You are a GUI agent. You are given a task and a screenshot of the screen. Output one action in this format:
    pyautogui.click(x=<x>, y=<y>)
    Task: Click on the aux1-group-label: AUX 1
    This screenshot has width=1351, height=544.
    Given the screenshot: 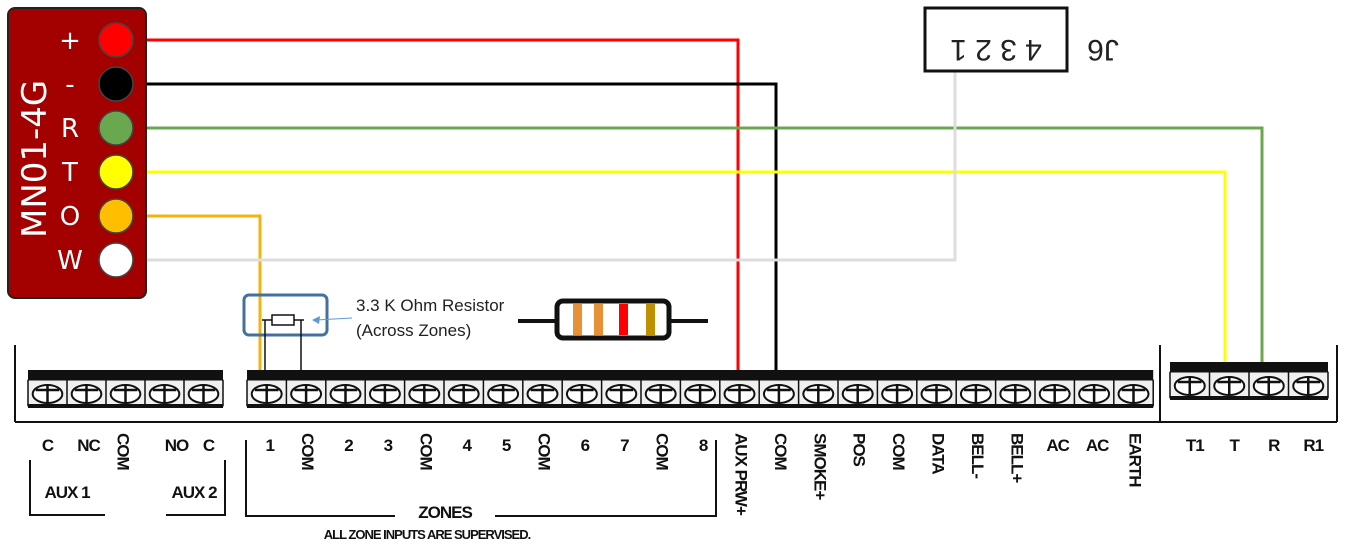 What is the action you would take?
    pyautogui.click(x=67, y=492)
    